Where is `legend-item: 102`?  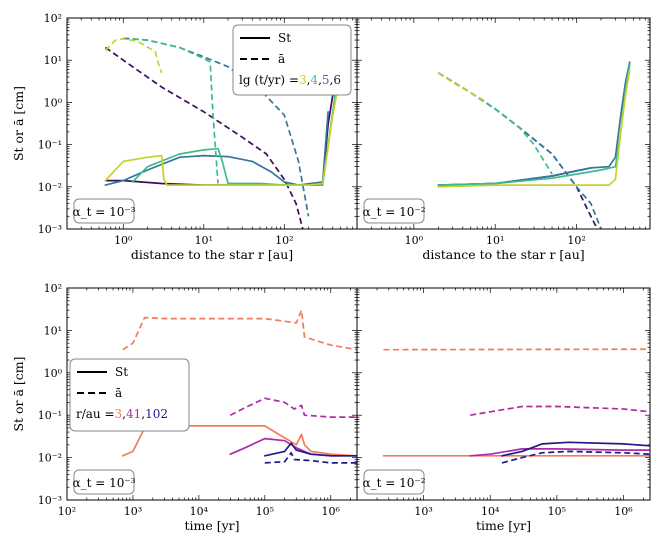
legend-item: 102 is located at coordinates (156, 414).